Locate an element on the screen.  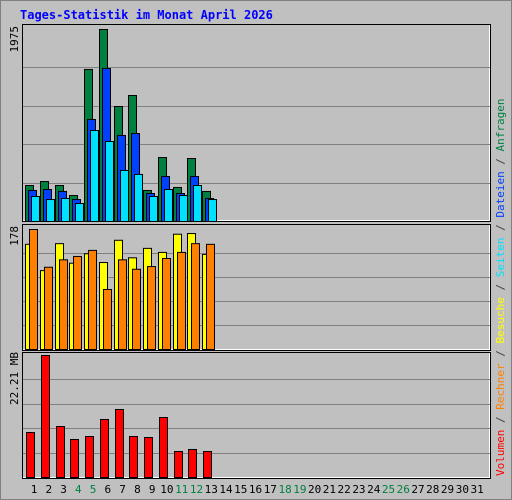
legend-entry: Besuche is located at coordinates (500, 320).